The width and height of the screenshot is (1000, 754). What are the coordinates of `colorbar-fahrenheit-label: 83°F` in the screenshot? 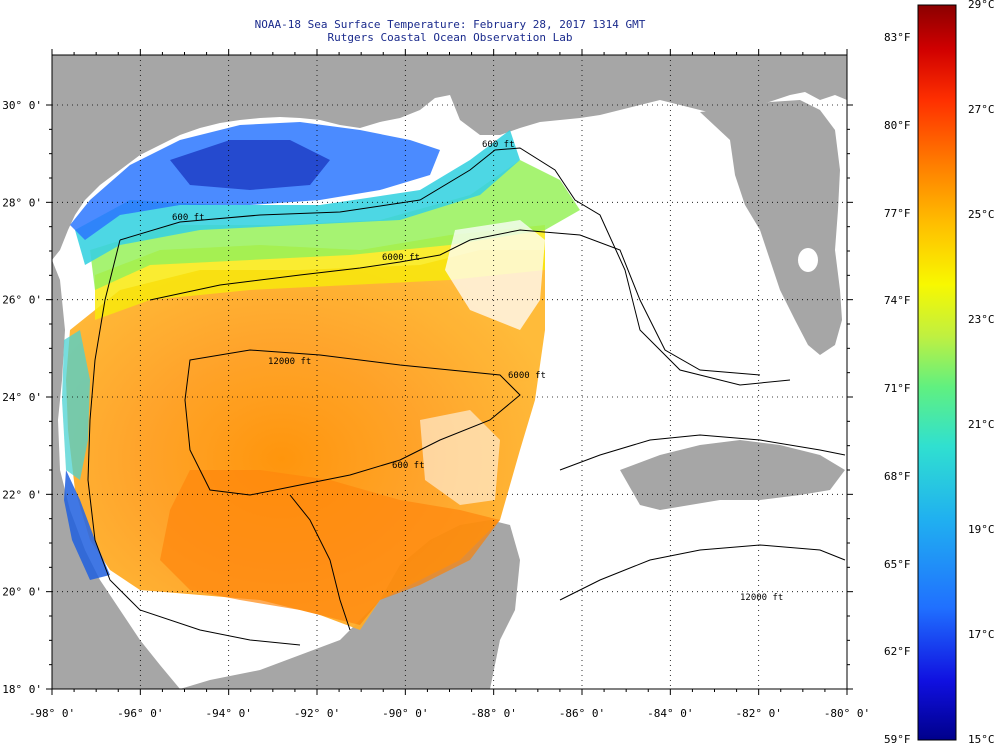 It's located at (897, 37).